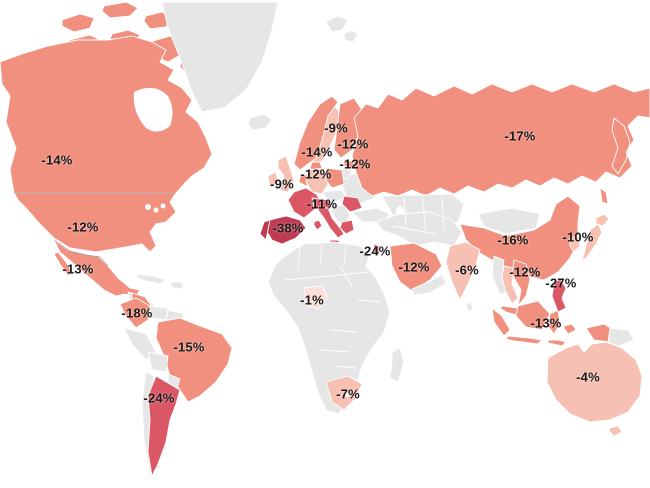  I want to click on country-venezuela, so click(159, 313).